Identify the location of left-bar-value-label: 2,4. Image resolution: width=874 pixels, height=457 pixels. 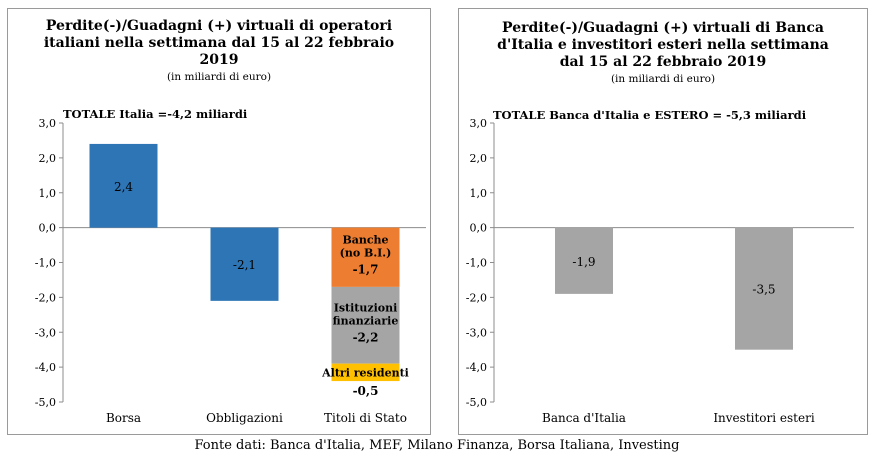
(123, 187).